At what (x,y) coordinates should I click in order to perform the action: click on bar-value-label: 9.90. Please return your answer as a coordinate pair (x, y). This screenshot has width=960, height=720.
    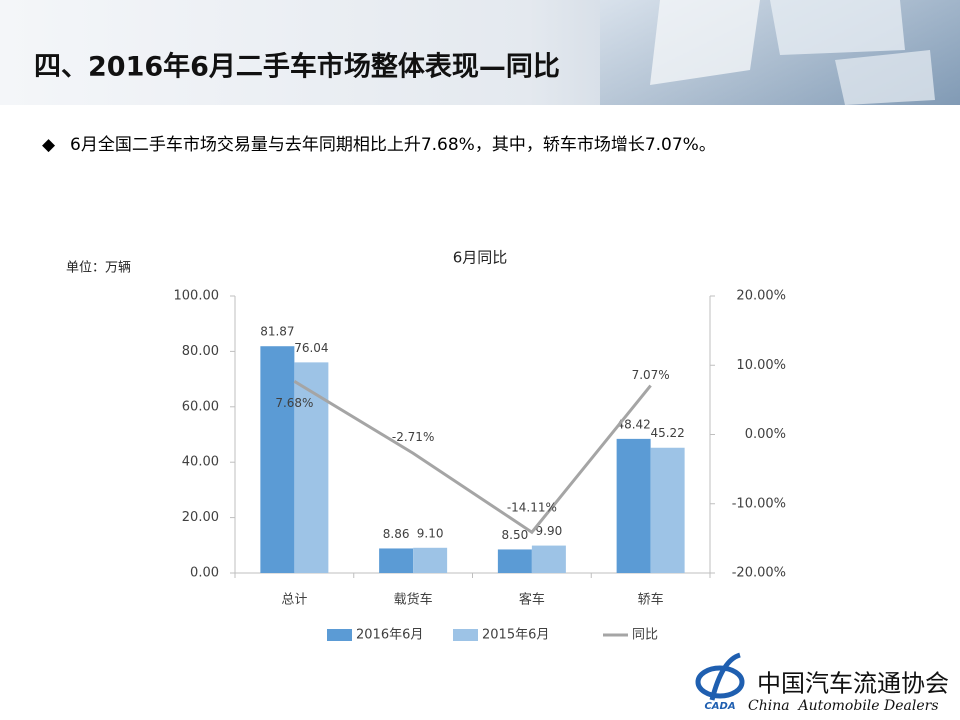
    Looking at the image, I should click on (549, 531).